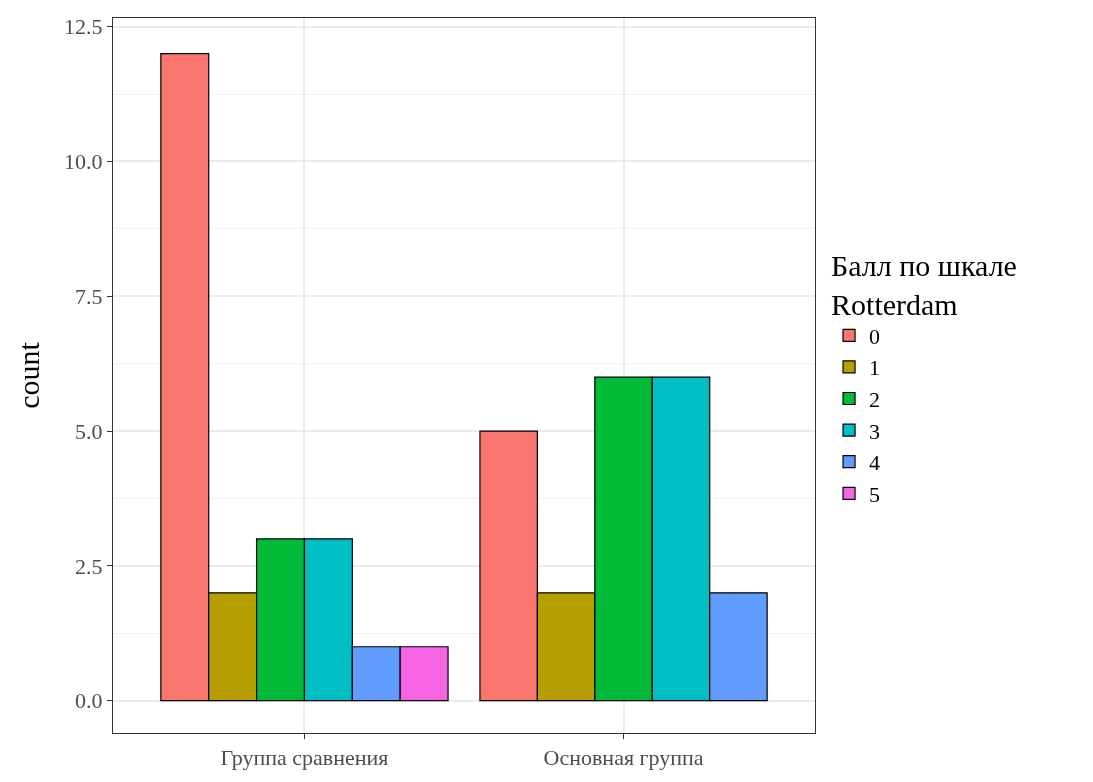 The width and height of the screenshot is (1093, 782). I want to click on y-axis-title: count, so click(29, 375).